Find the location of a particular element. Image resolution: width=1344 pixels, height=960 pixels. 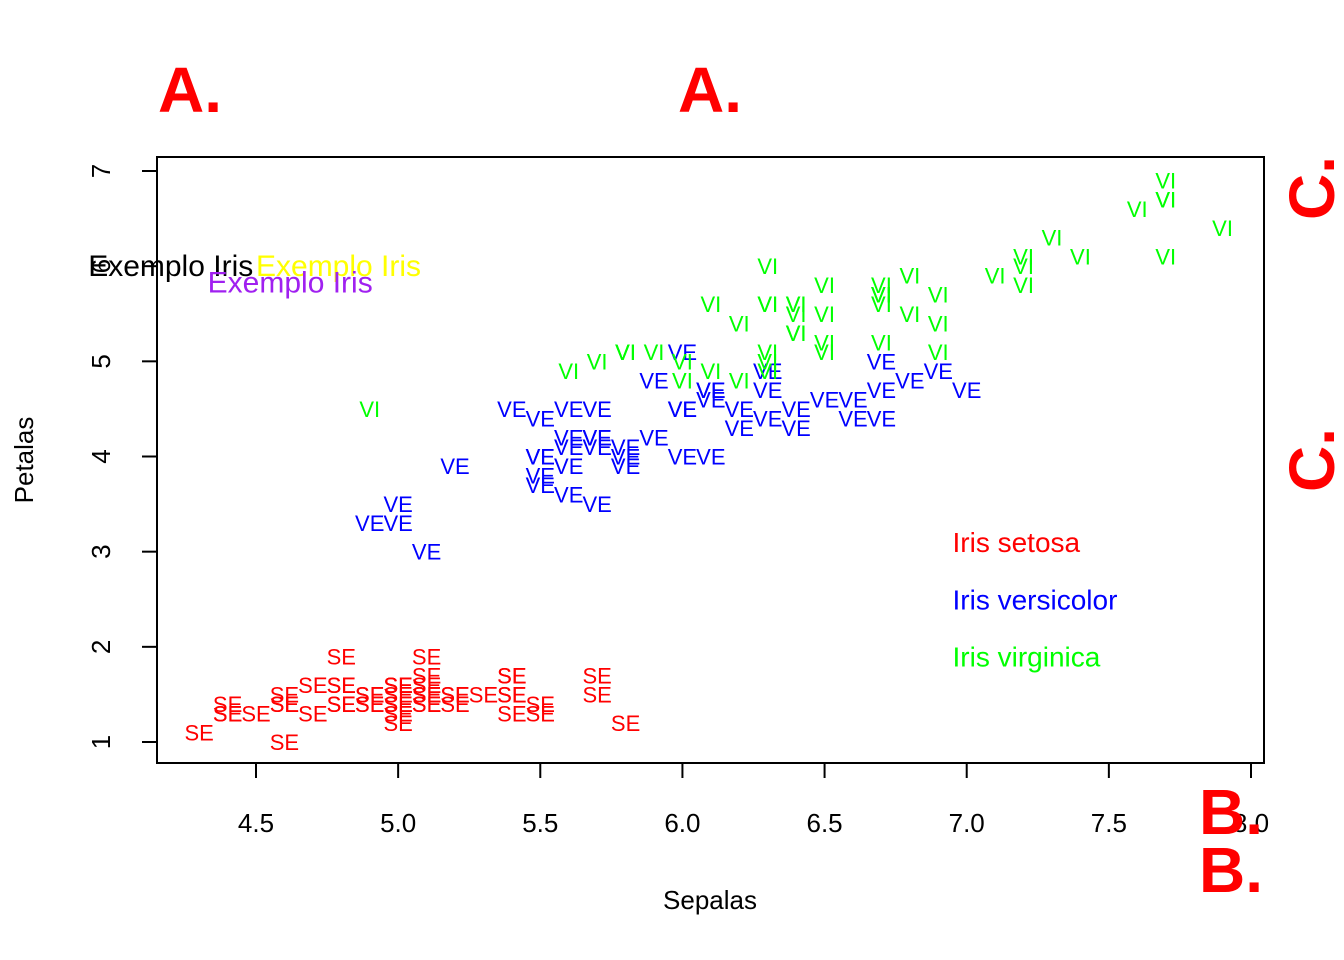

x-axis-title: Sepalas is located at coordinates (710, 900).